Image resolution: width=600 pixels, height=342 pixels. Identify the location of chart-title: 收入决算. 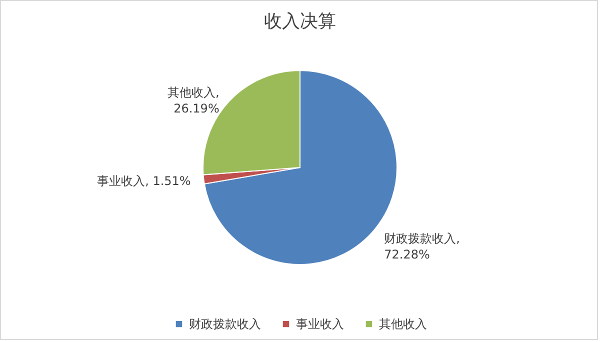
(300, 21).